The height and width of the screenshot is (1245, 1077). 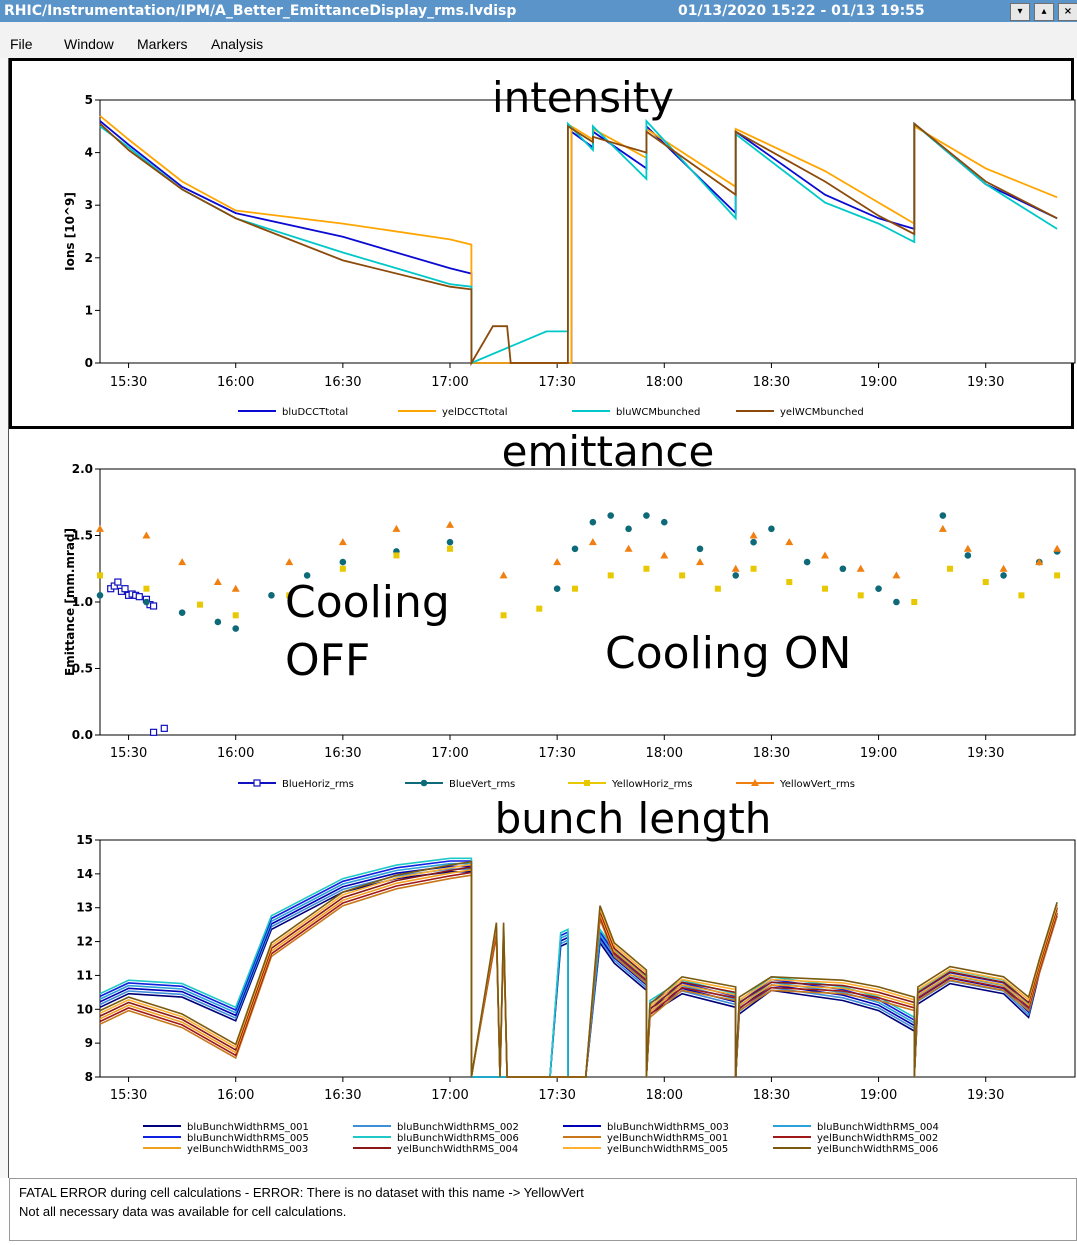 What do you see at coordinates (21, 44) in the screenshot?
I see `menu-file: File` at bounding box center [21, 44].